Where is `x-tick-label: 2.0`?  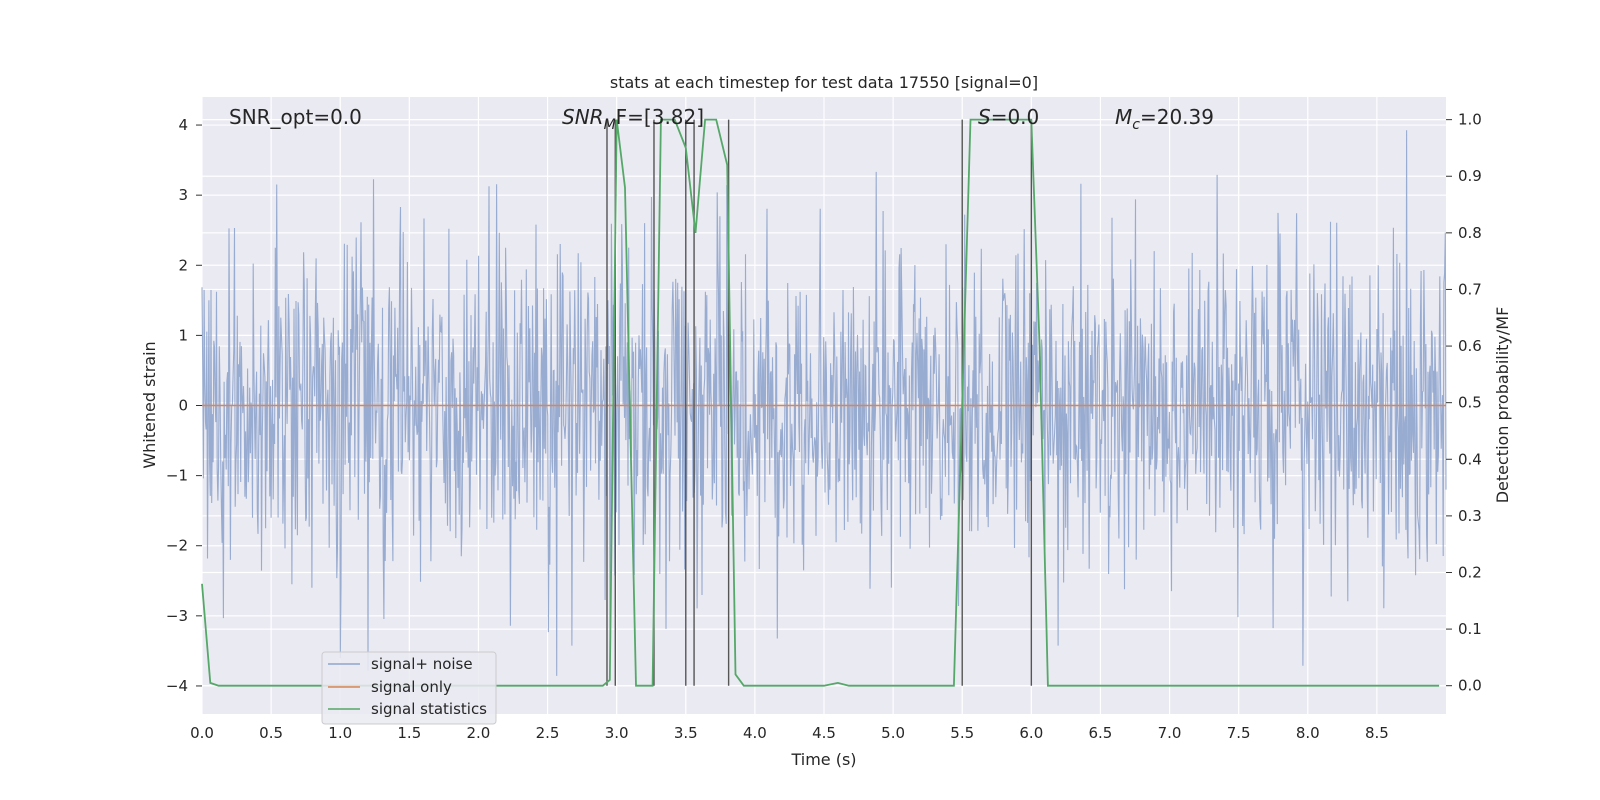
x-tick-label: 2.0 is located at coordinates (479, 733).